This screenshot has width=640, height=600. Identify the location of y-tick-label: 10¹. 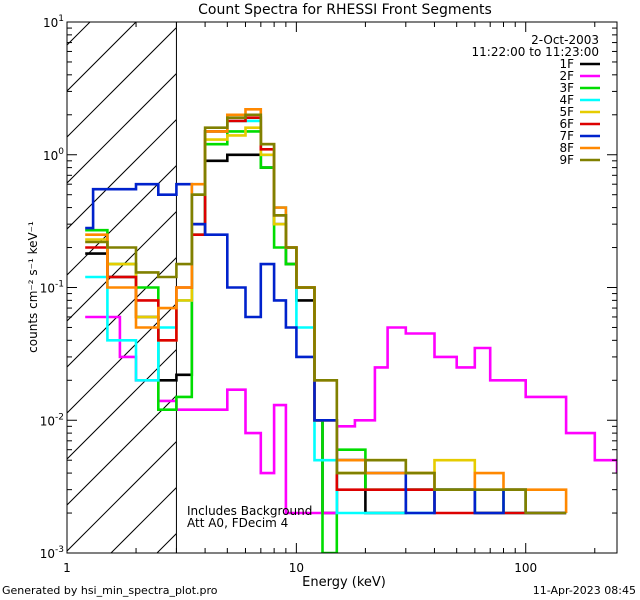
(53, 22).